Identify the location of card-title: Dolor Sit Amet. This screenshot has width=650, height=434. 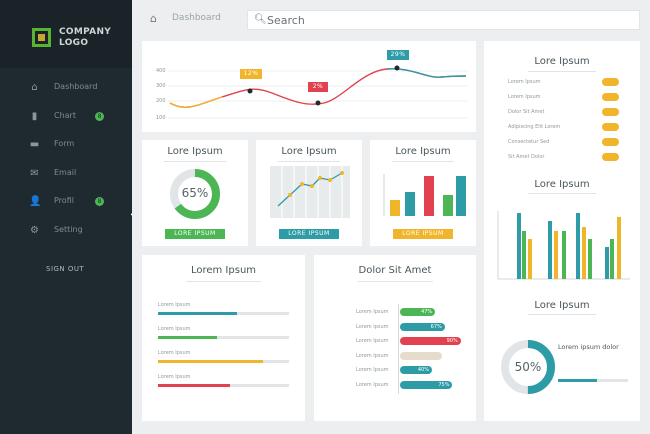
(395, 270).